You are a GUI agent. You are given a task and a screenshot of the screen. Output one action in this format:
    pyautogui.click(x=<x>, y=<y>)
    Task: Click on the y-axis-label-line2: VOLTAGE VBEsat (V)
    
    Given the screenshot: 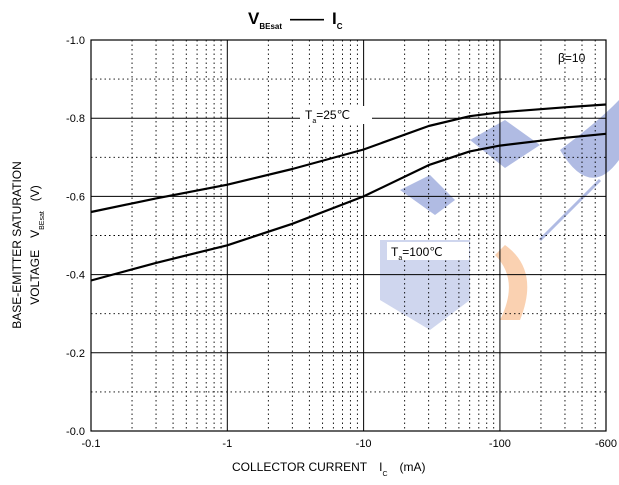 What is the action you would take?
    pyautogui.click(x=37, y=245)
    